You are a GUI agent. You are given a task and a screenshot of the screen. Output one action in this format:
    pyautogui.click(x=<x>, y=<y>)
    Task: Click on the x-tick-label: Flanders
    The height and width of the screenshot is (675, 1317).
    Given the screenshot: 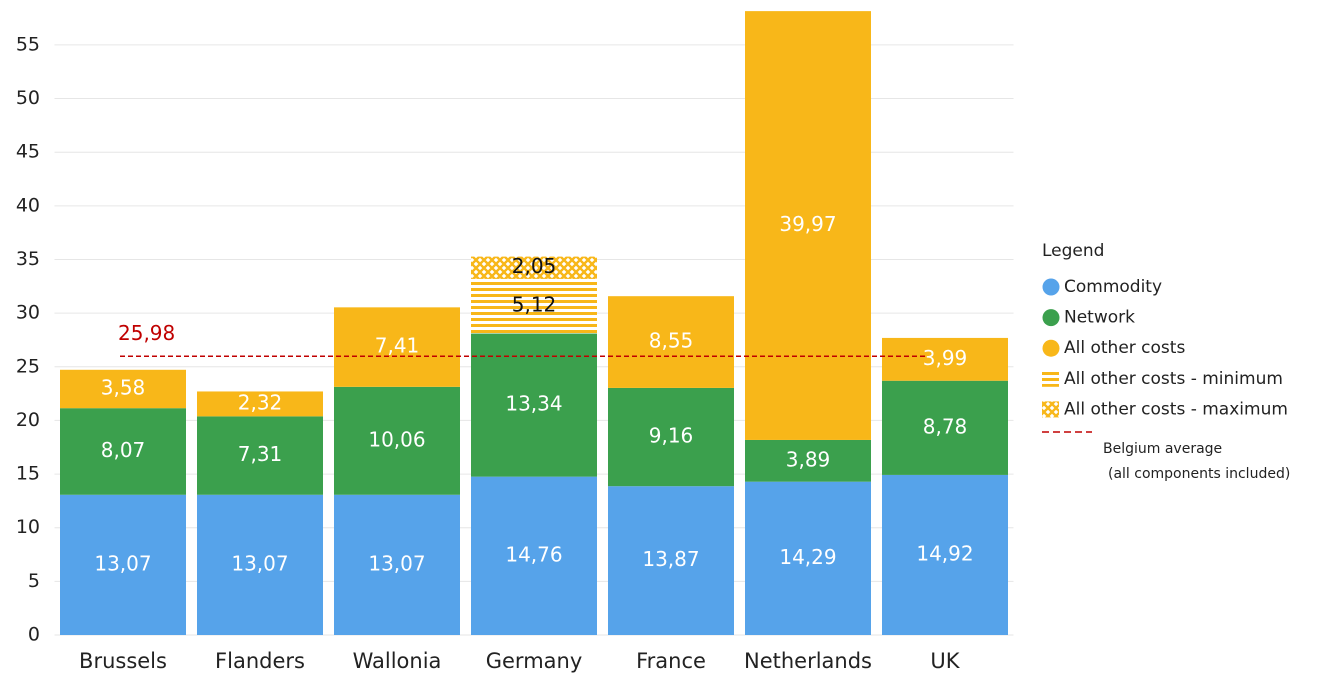 What is the action you would take?
    pyautogui.click(x=260, y=661)
    